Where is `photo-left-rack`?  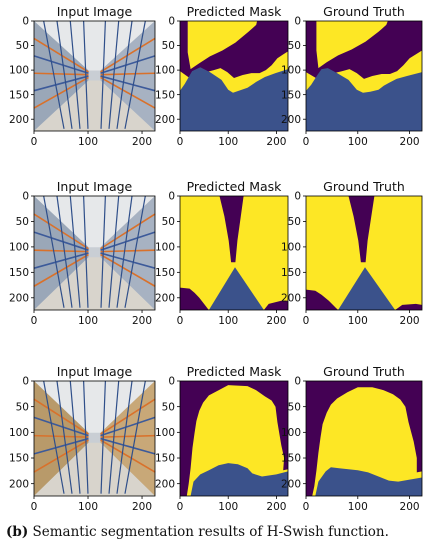
photo-left-rack is located at coordinates (61, 438).